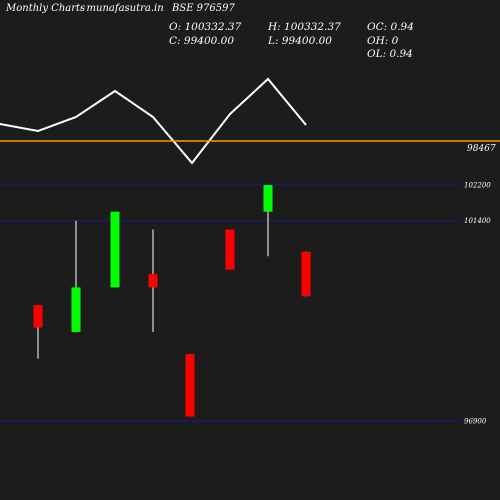 The width and height of the screenshot is (500, 500). What do you see at coordinates (383, 41) in the screenshot?
I see `oh-value: OH: 0` at bounding box center [383, 41].